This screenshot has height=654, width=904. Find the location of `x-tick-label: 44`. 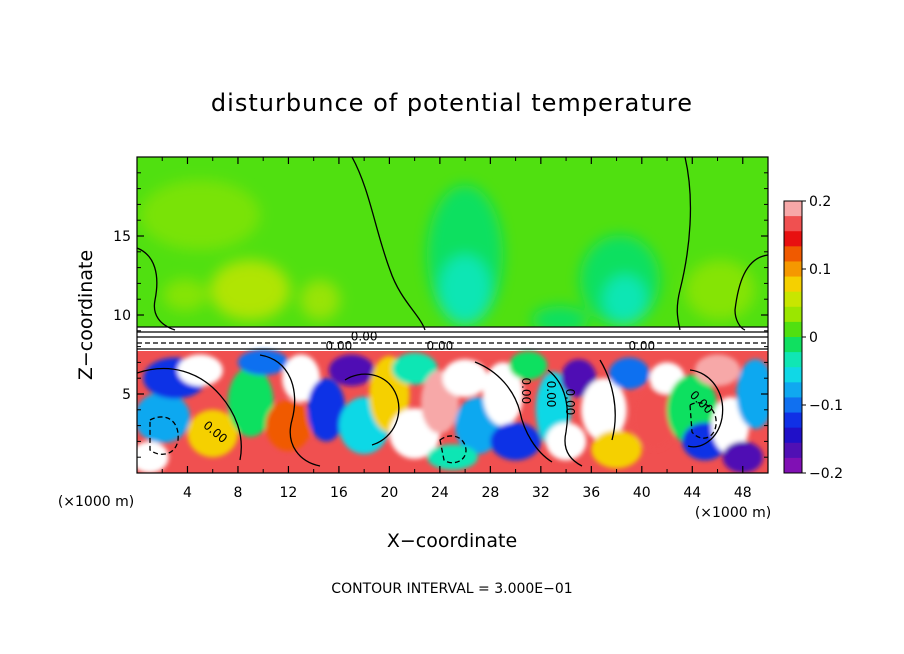

x-tick-label: 44 is located at coordinates (692, 493).